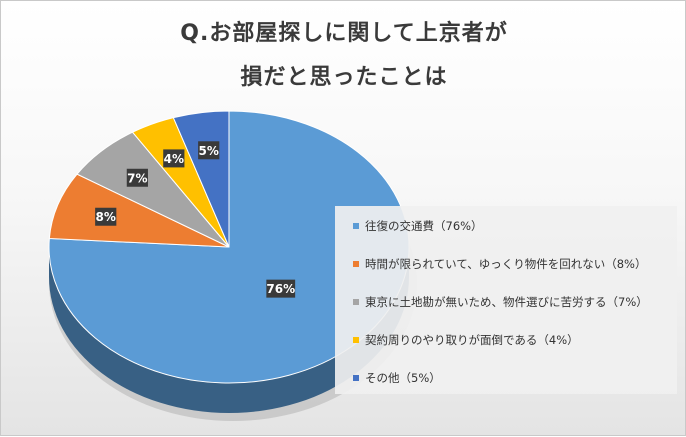 The height and width of the screenshot is (437, 686). I want to click on legend-item-contract: 契約周りのやり取りが面倒である（4%）, so click(466, 340).